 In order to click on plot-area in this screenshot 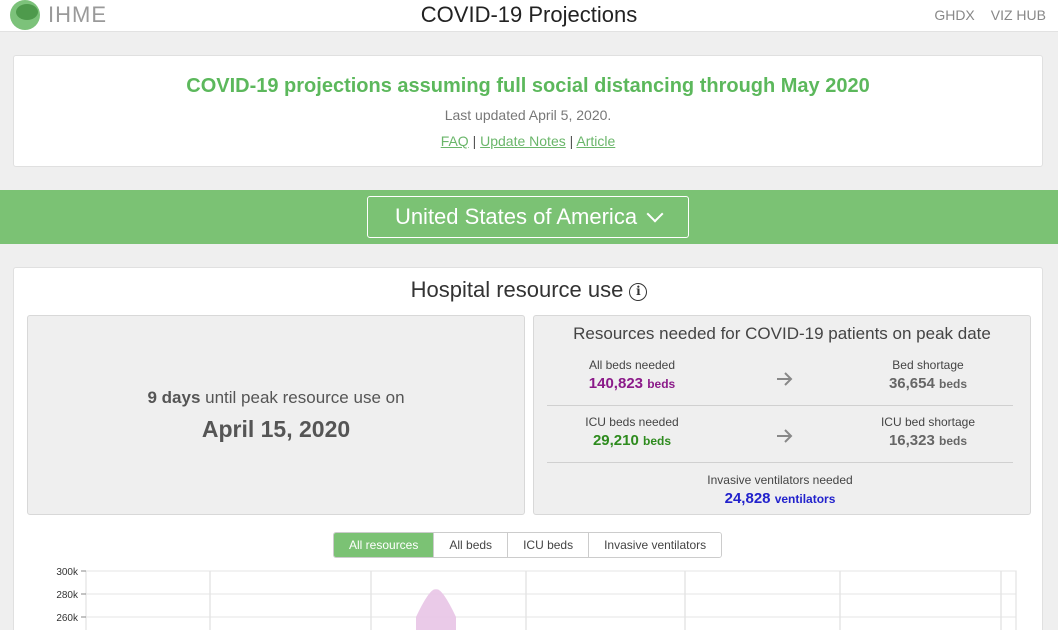, I will do `click(551, 600)`.